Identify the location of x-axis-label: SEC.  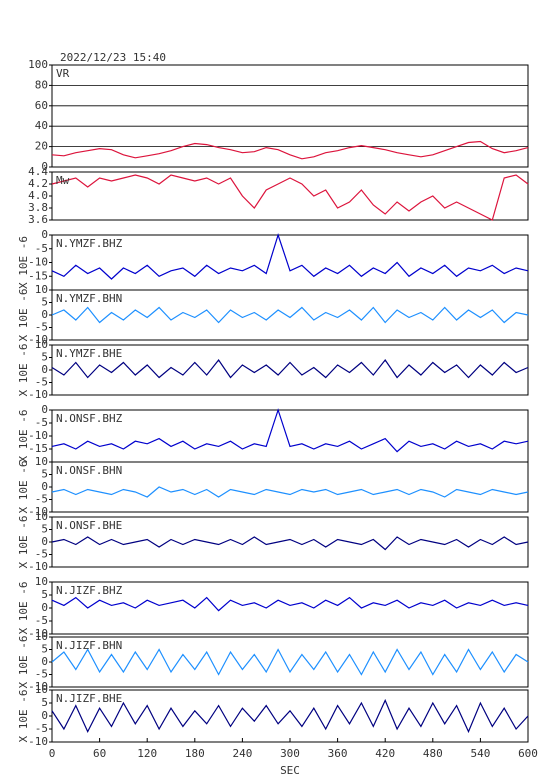
(290, 770).